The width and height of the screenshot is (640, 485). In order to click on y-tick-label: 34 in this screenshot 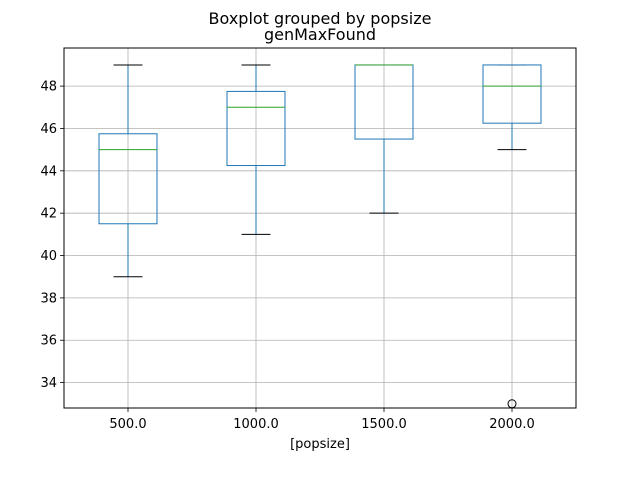, I will do `click(48, 383)`.